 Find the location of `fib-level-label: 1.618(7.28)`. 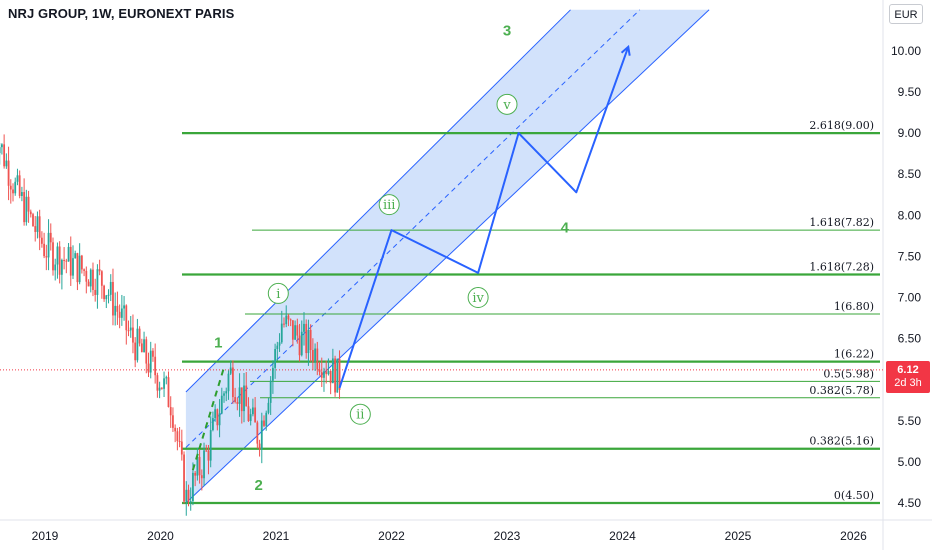

fib-level-label: 1.618(7.28) is located at coordinates (841, 266).